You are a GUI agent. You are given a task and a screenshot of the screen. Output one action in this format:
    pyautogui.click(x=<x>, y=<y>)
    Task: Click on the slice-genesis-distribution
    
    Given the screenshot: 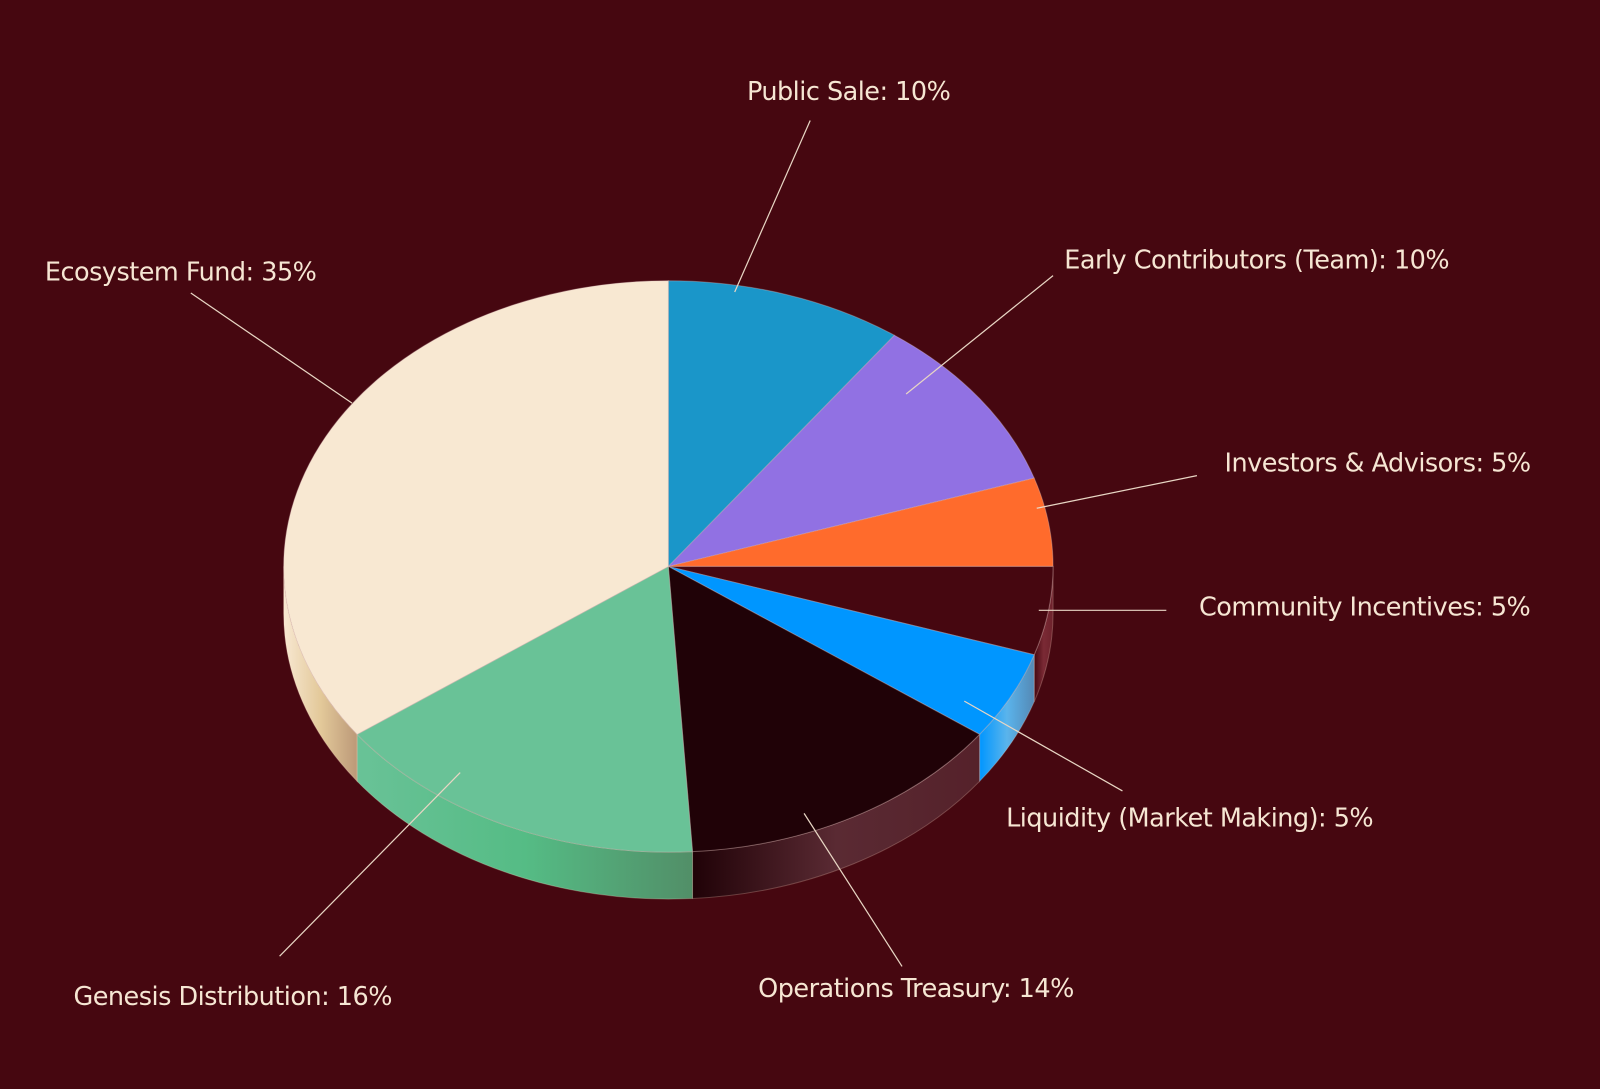 What is the action you would take?
    pyautogui.click(x=525, y=709)
    